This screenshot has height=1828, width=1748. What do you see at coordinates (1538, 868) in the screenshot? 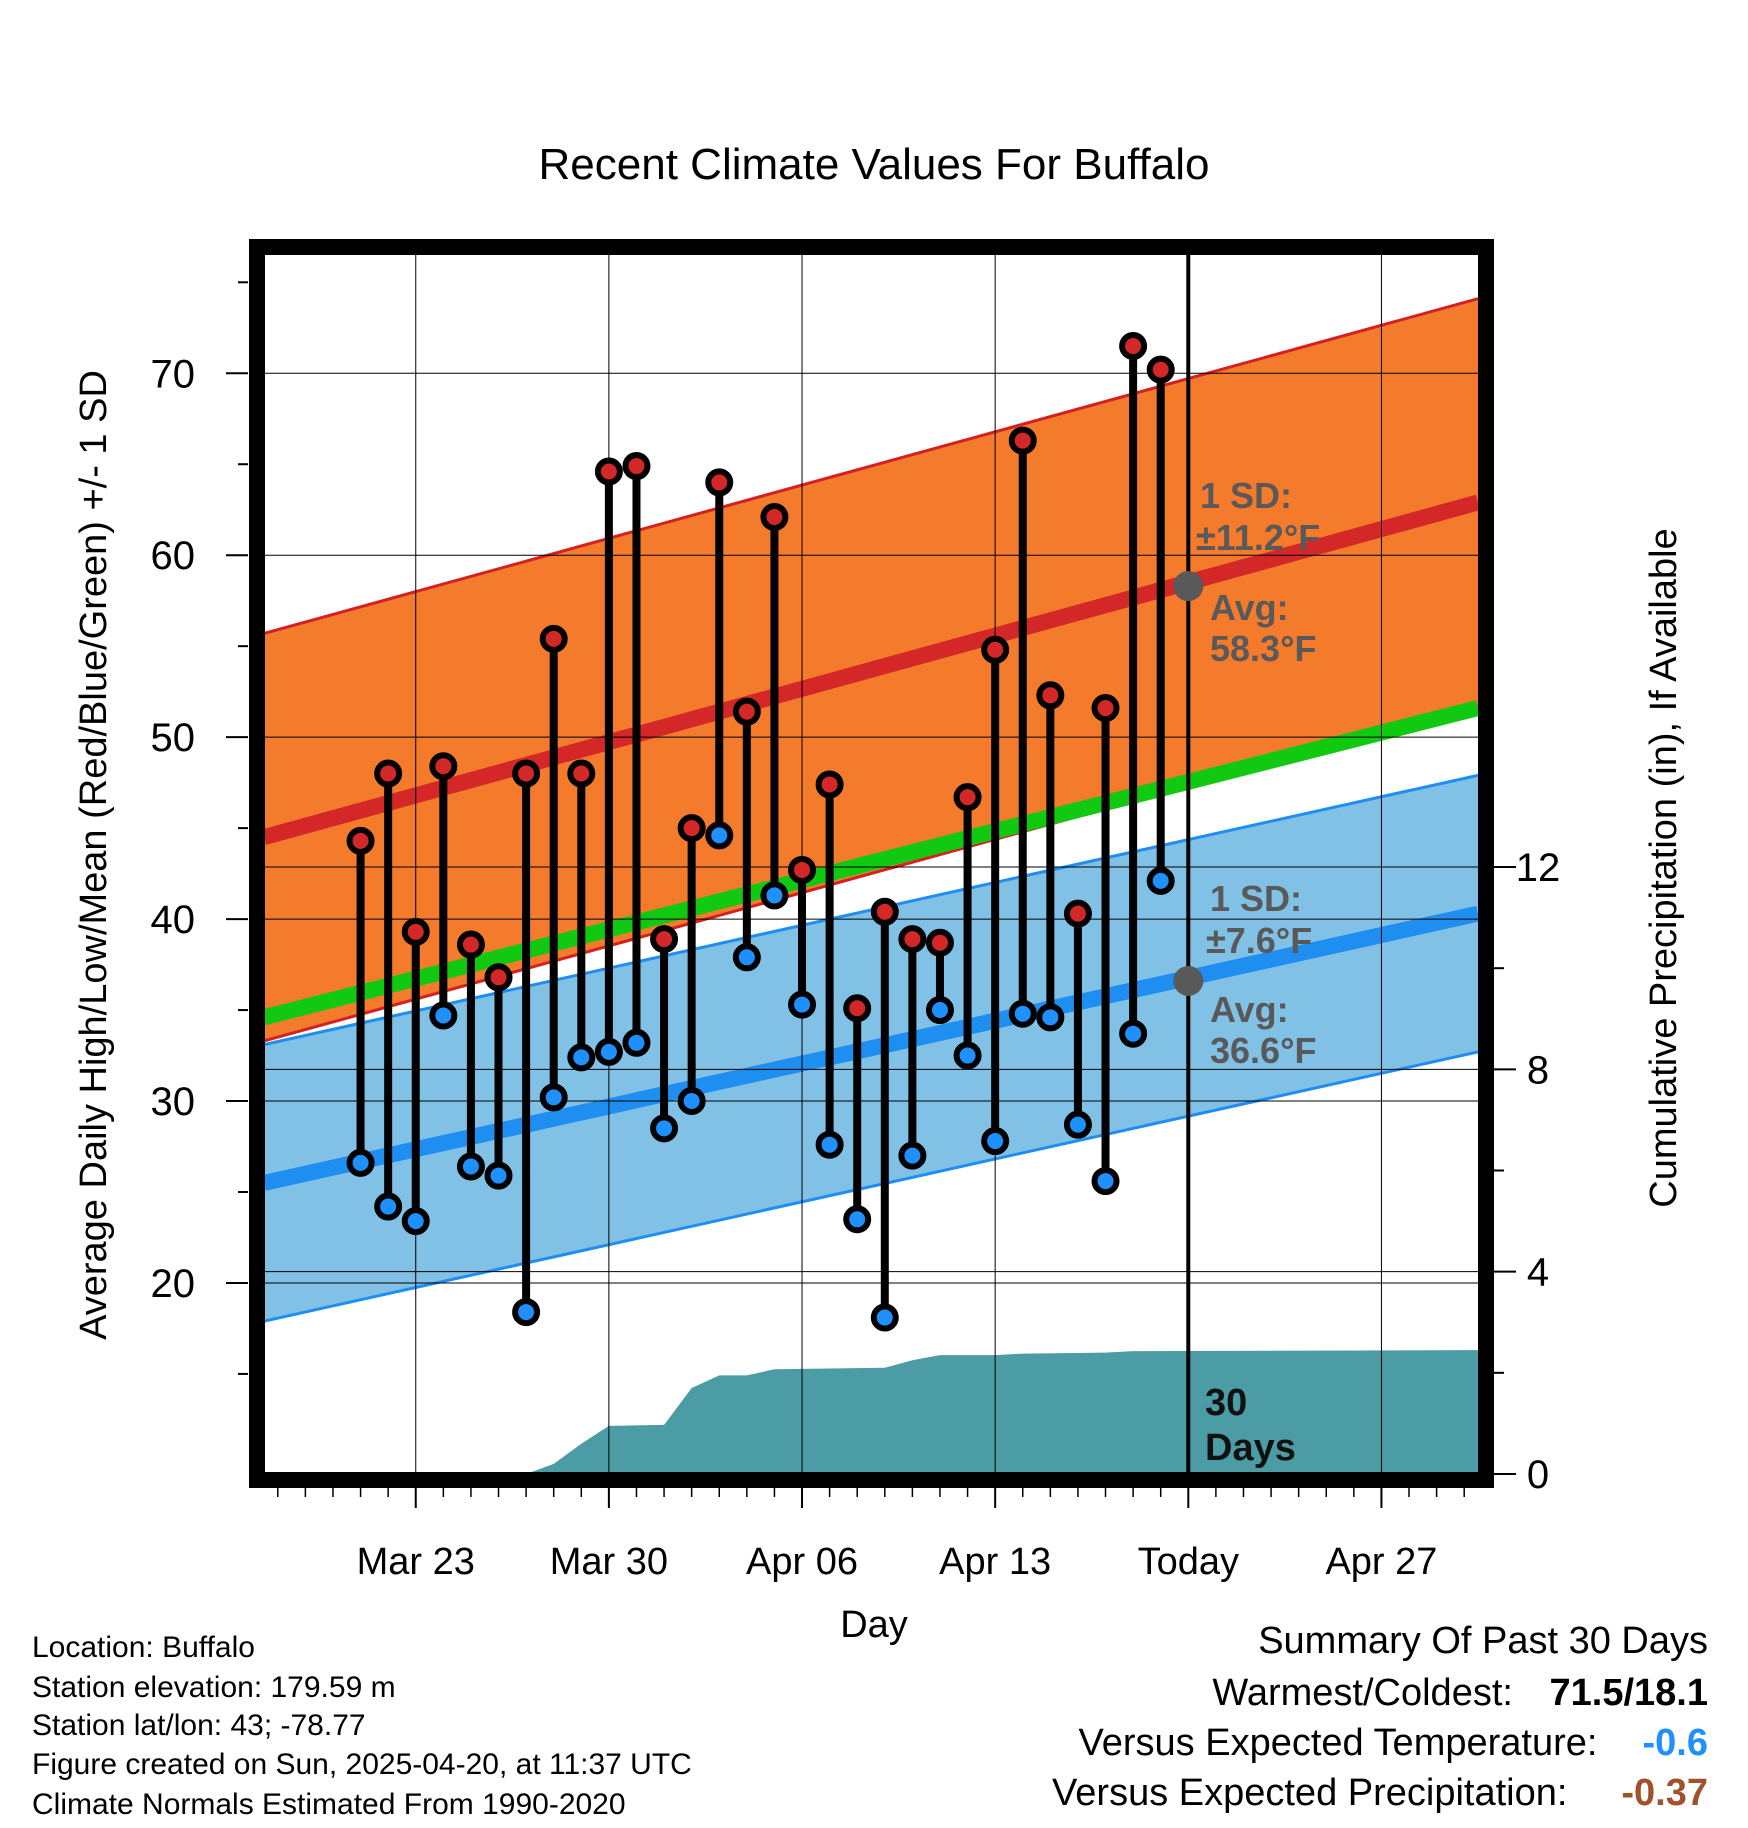
I see `y-right-tick-label: 12` at bounding box center [1538, 868].